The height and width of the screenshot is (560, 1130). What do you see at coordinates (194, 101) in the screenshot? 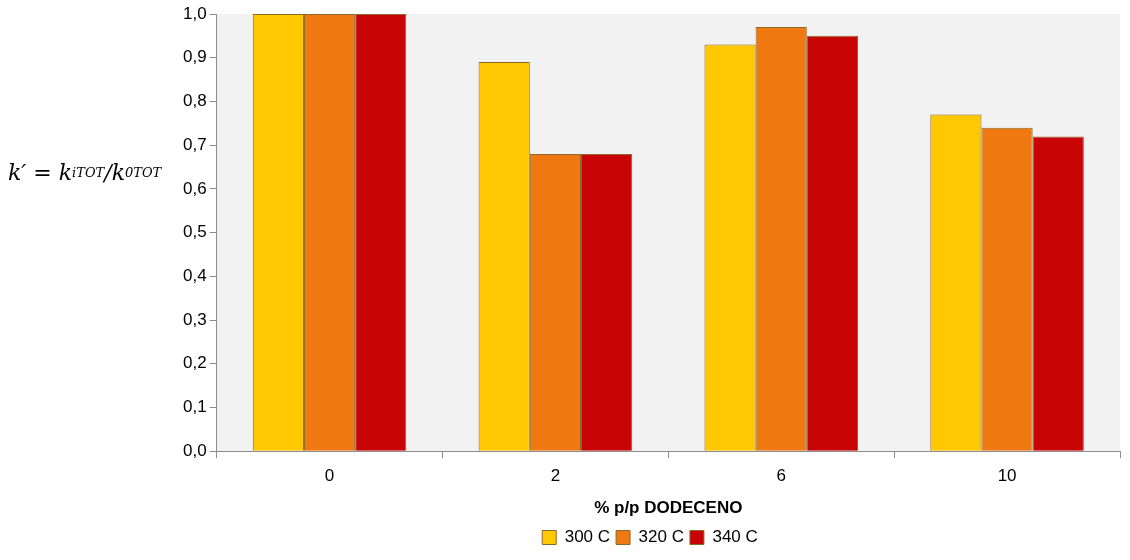
I see `y-tick-label: 0,8` at bounding box center [194, 101].